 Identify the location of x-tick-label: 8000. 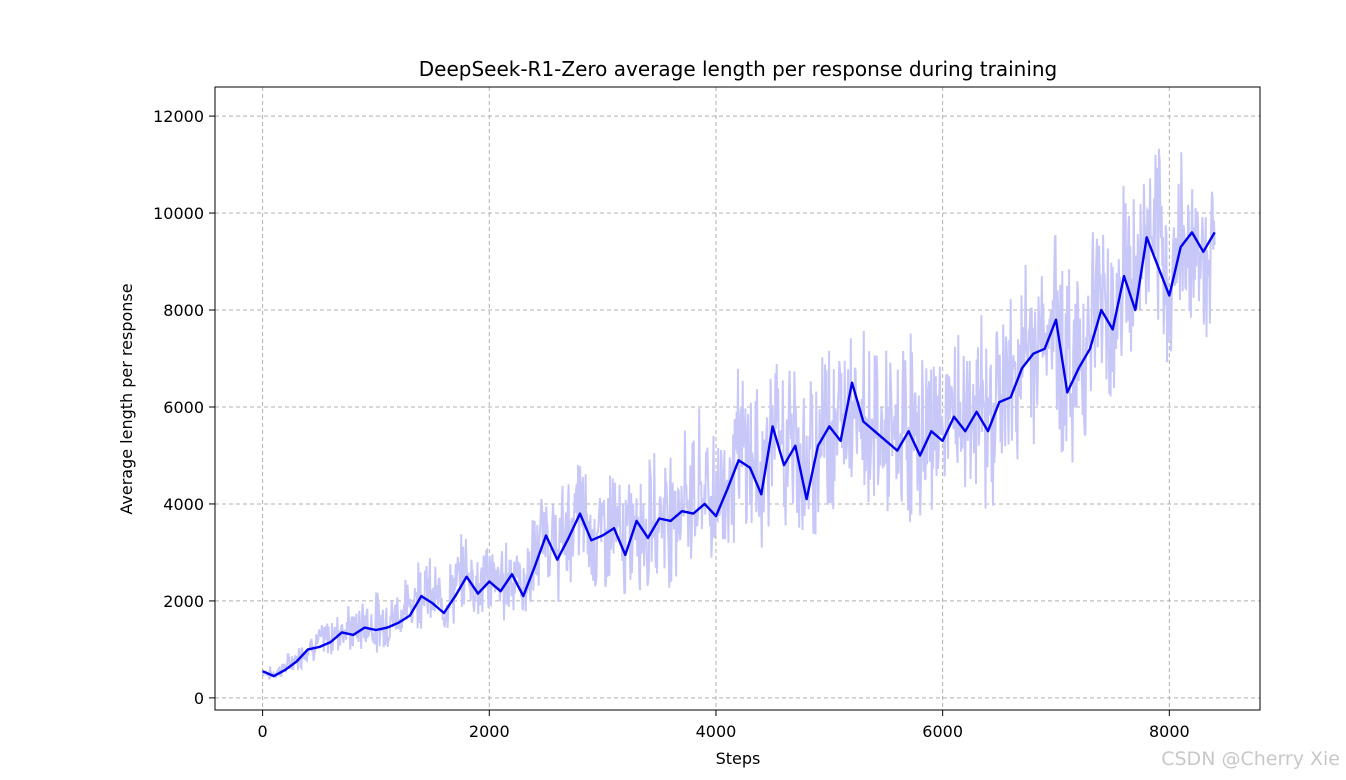
(1169, 731).